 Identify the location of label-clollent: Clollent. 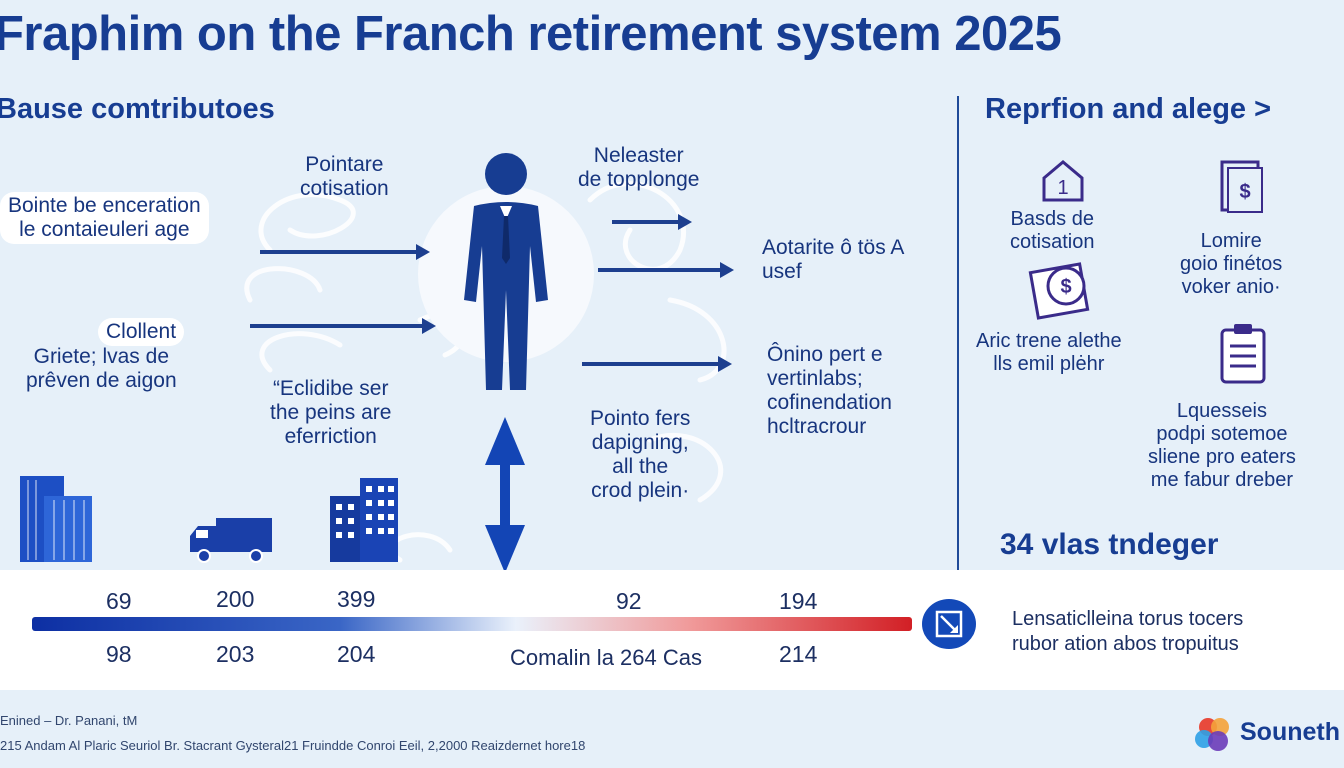
(141, 332).